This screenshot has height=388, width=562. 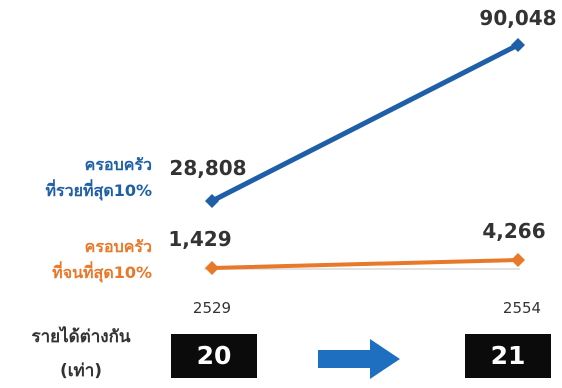 I want to click on ratio-label-line2: (เท่า), so click(x=81, y=371).